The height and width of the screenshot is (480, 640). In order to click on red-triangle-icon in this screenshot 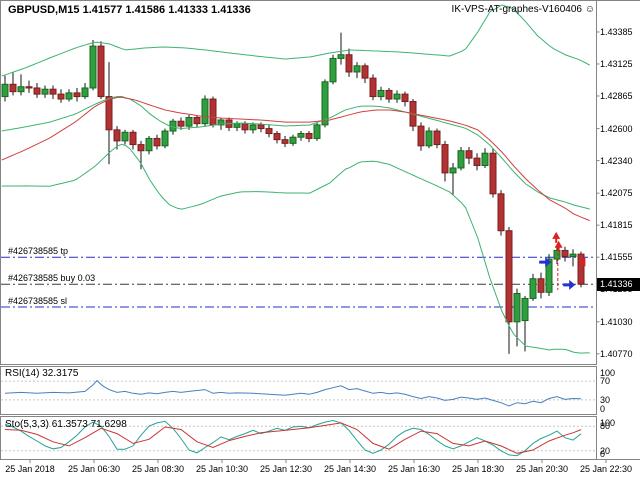, I will do `click(582, 262)`.